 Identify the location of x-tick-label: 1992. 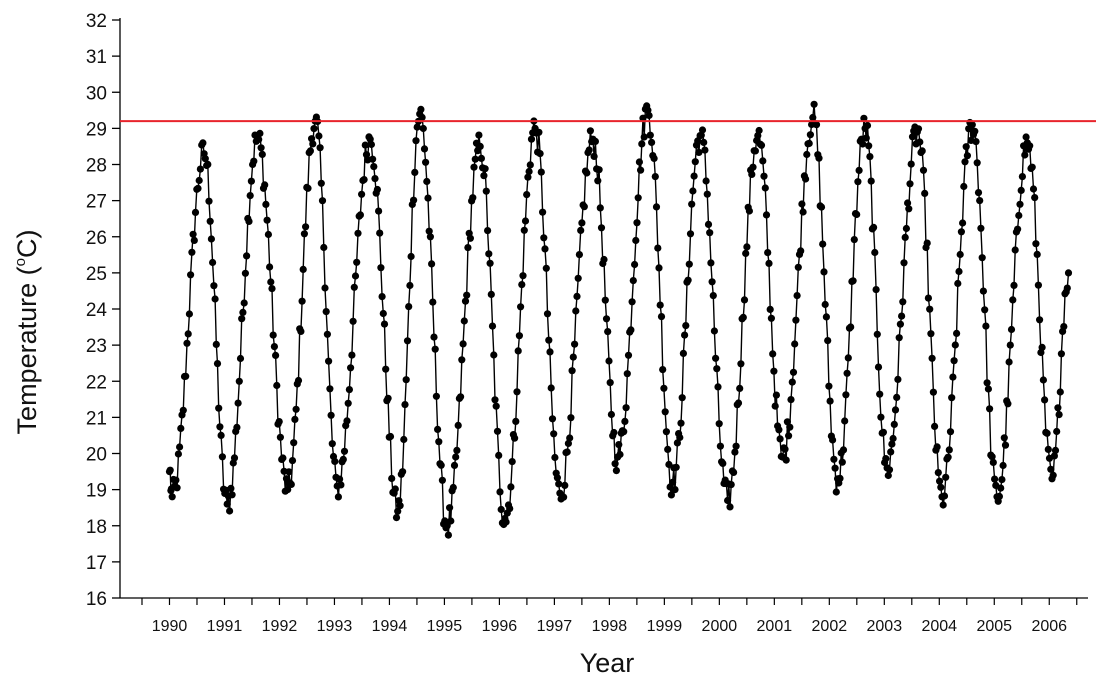
(280, 626).